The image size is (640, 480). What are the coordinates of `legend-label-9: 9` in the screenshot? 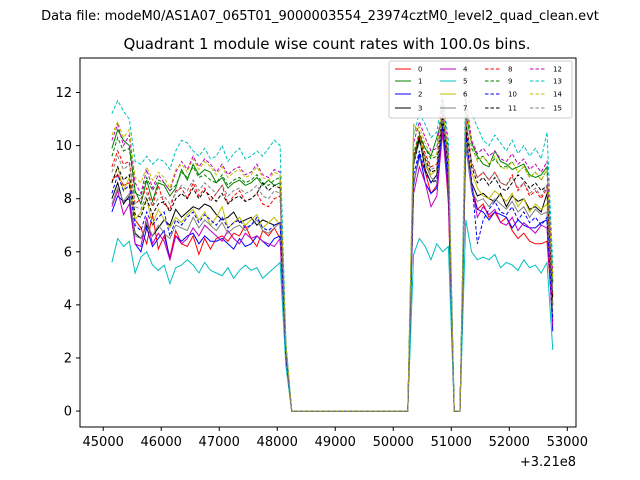 It's located at (510, 82).